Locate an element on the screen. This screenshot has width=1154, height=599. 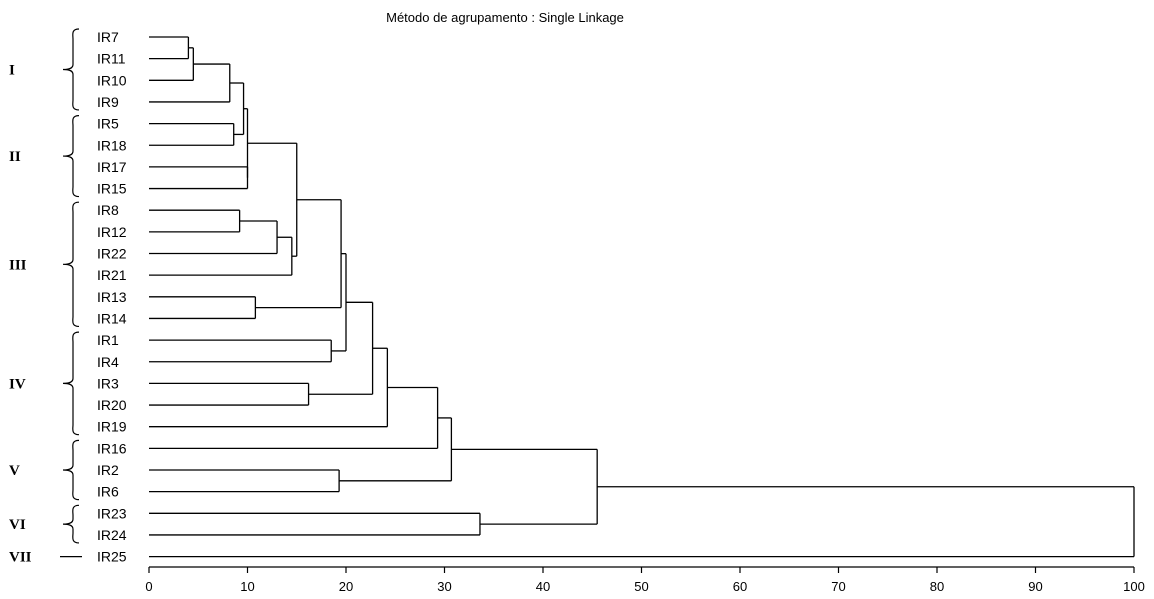
leaf-label: IR3 is located at coordinates (108, 383).